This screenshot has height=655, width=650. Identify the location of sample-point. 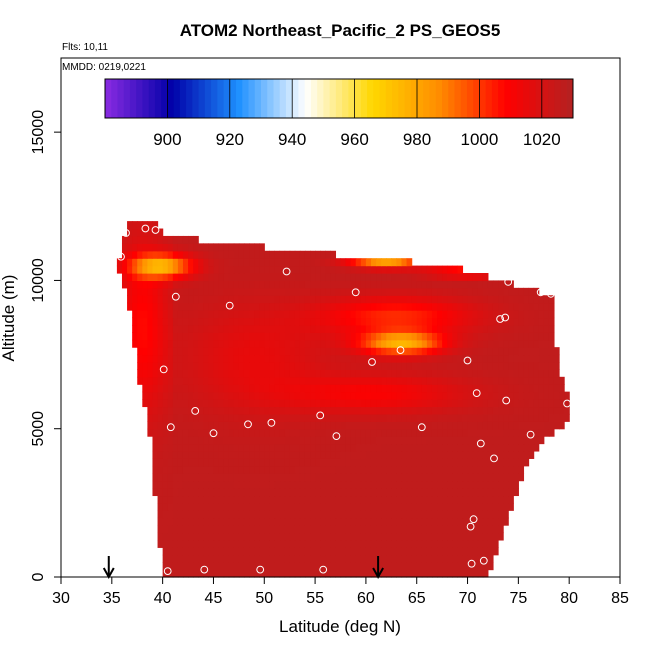
(155, 230).